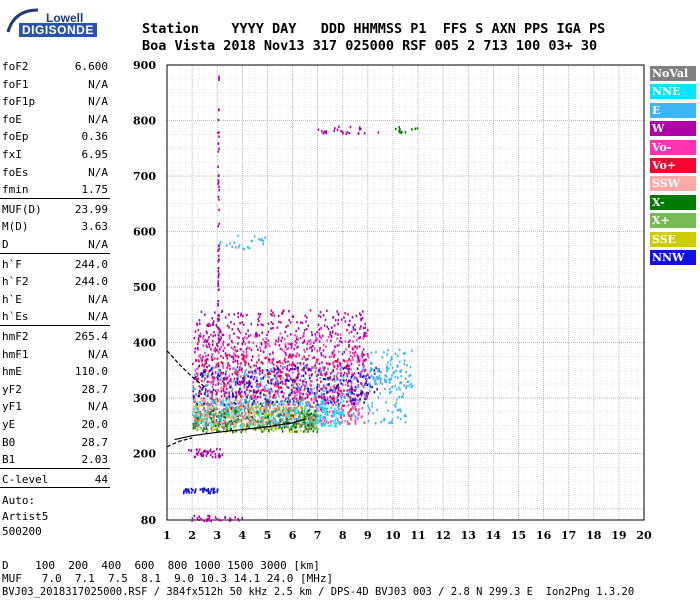  I want to click on param-label: foF1p, so click(19, 102).